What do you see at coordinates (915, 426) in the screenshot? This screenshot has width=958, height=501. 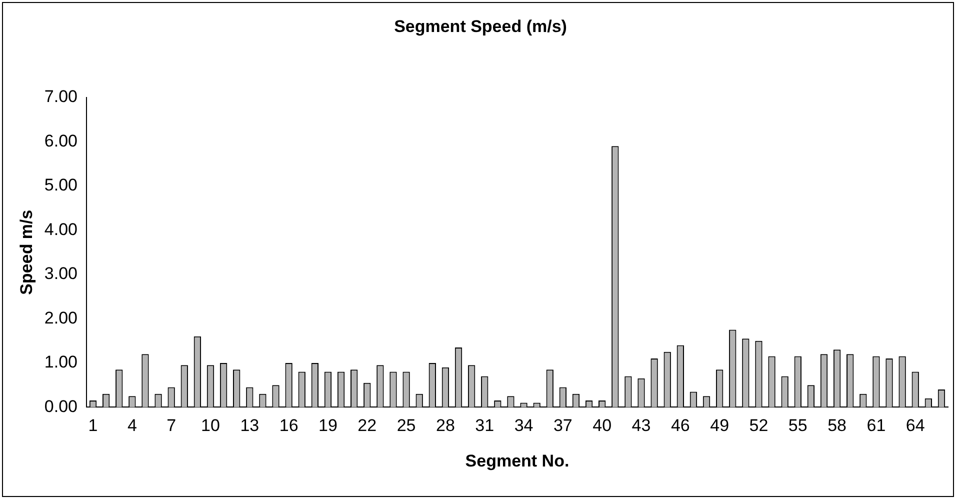 I see `x-tick-label: 64` at bounding box center [915, 426].